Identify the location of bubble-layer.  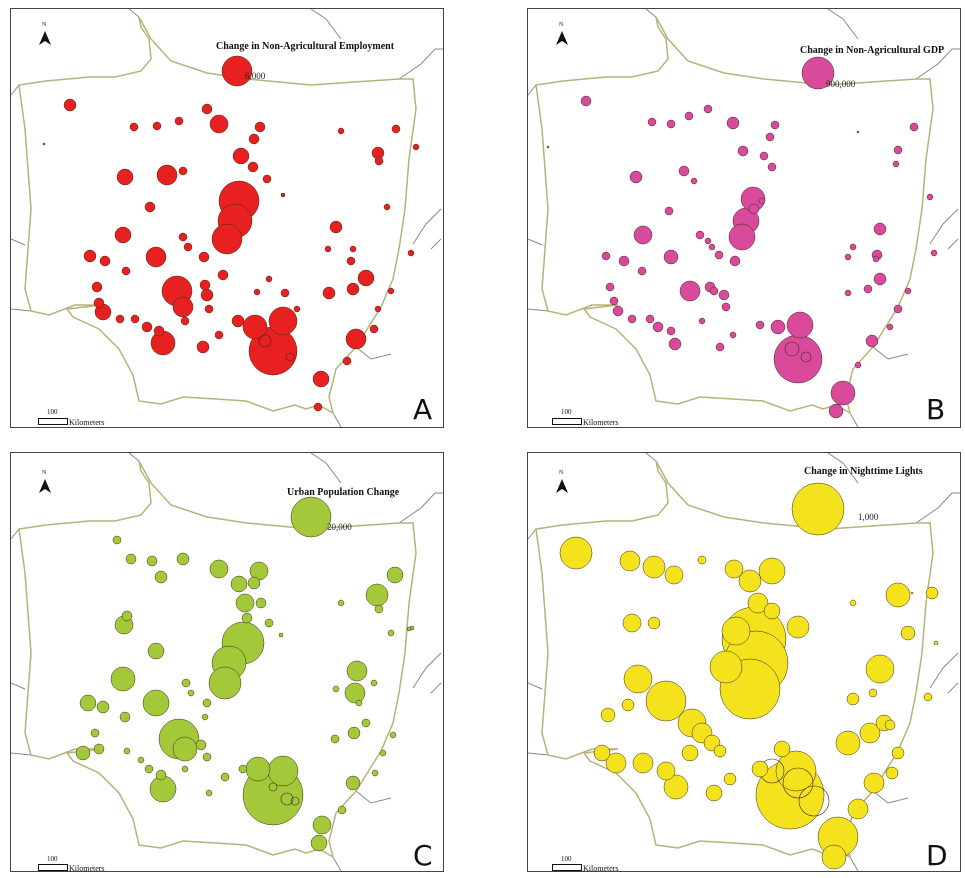
(245, 674).